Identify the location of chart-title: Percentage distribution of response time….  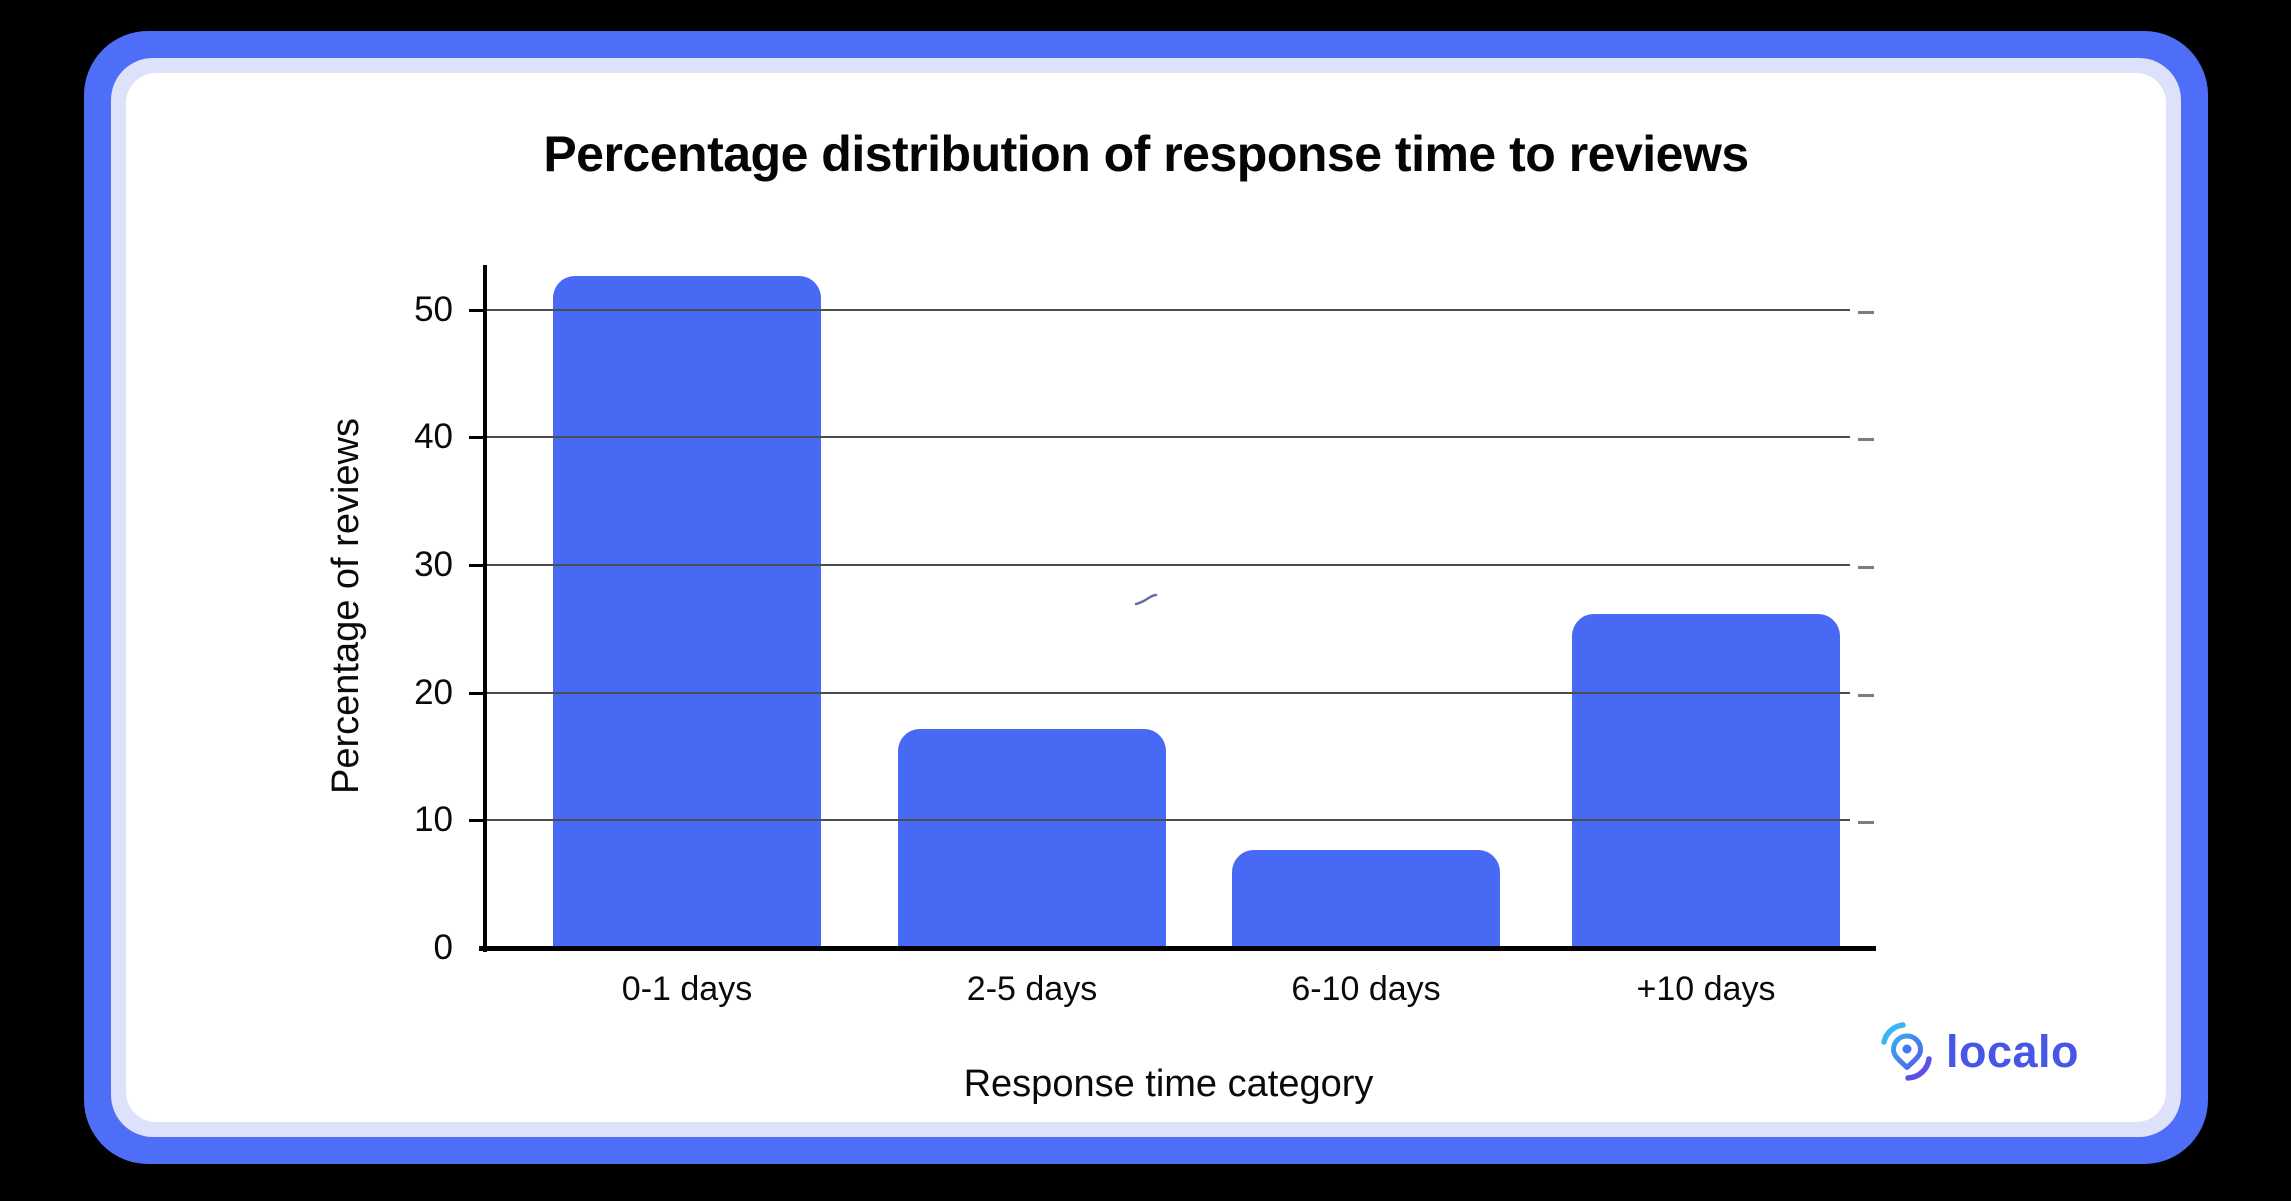
(1146, 154).